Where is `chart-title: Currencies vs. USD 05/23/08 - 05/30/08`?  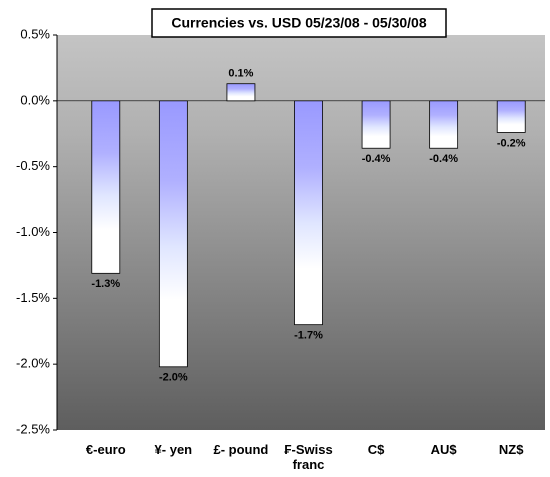
chart-title: Currencies vs. USD 05/23/08 - 05/30/08 is located at coordinates (298, 23).